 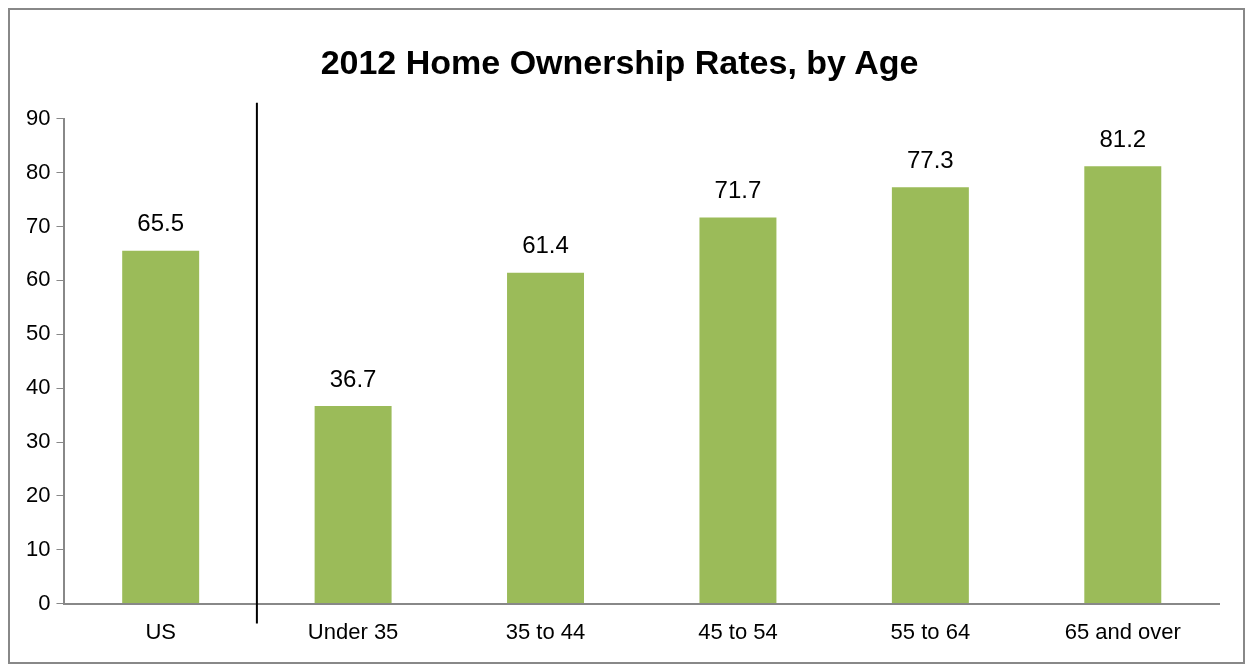 I want to click on x-tick-label: 45 to 54, so click(x=738, y=631).